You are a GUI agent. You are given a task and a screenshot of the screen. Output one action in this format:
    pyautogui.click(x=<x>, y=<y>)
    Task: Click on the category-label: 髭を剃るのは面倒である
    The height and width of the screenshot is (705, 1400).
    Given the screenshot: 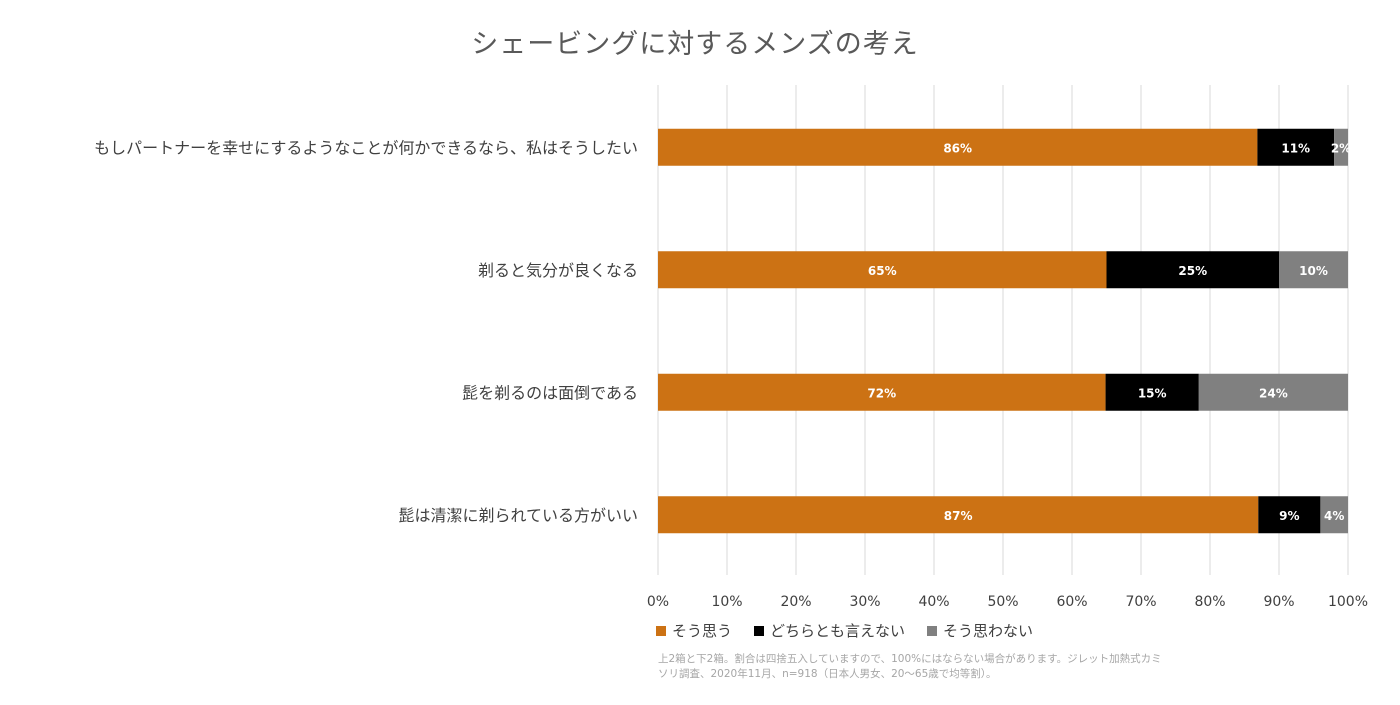 What is the action you would take?
    pyautogui.click(x=550, y=392)
    